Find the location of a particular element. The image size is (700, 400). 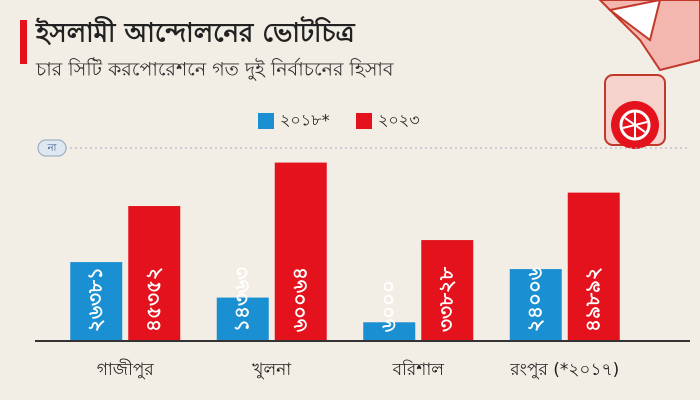

x-tick-label: বরিশাল is located at coordinates (418, 369).